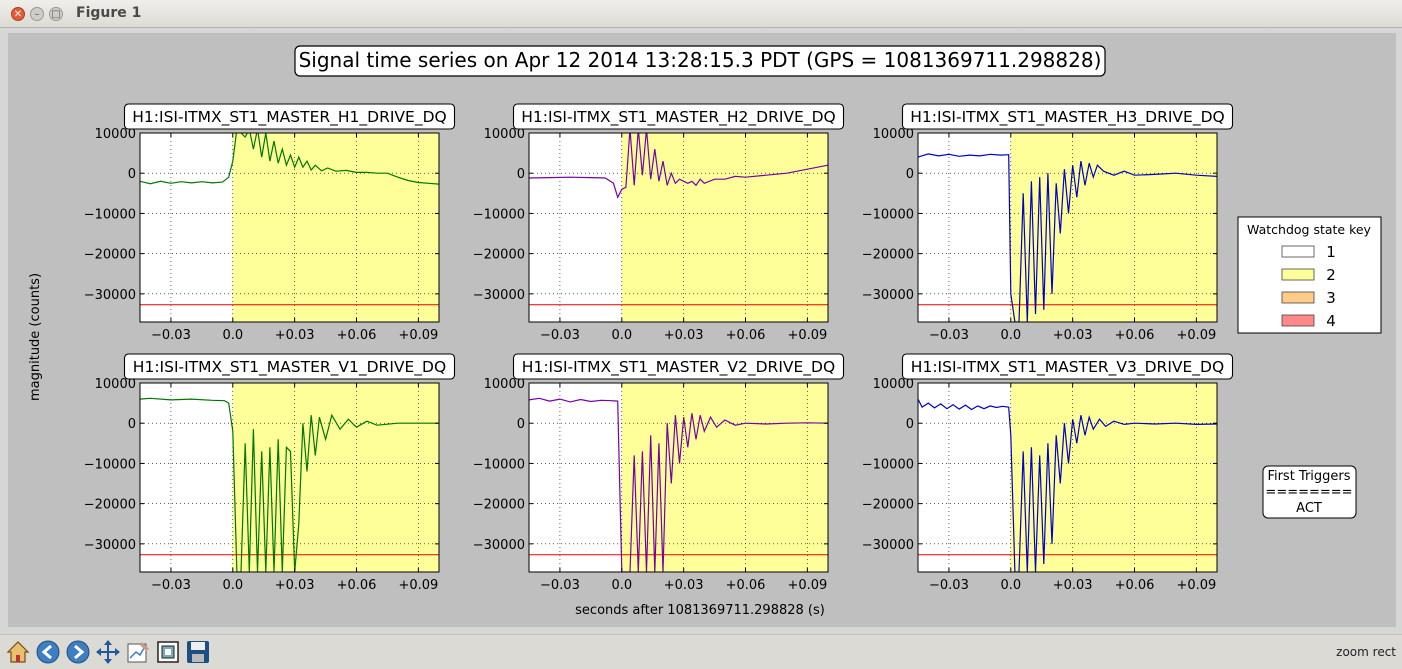 The width and height of the screenshot is (1402, 669). What do you see at coordinates (1331, 321) in the screenshot?
I see `legend-label-4: 4` at bounding box center [1331, 321].